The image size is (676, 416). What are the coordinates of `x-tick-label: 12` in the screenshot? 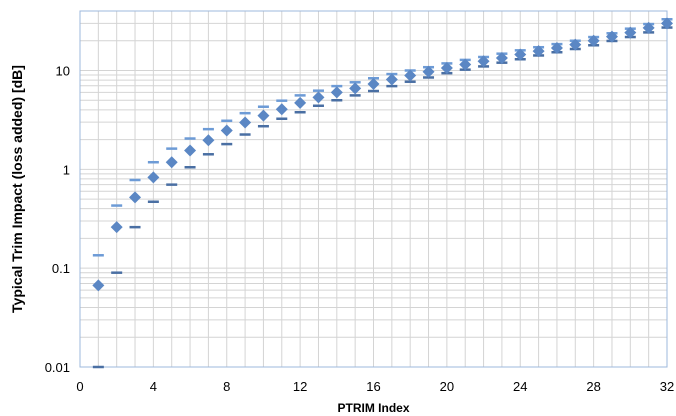 It's located at (300, 386).